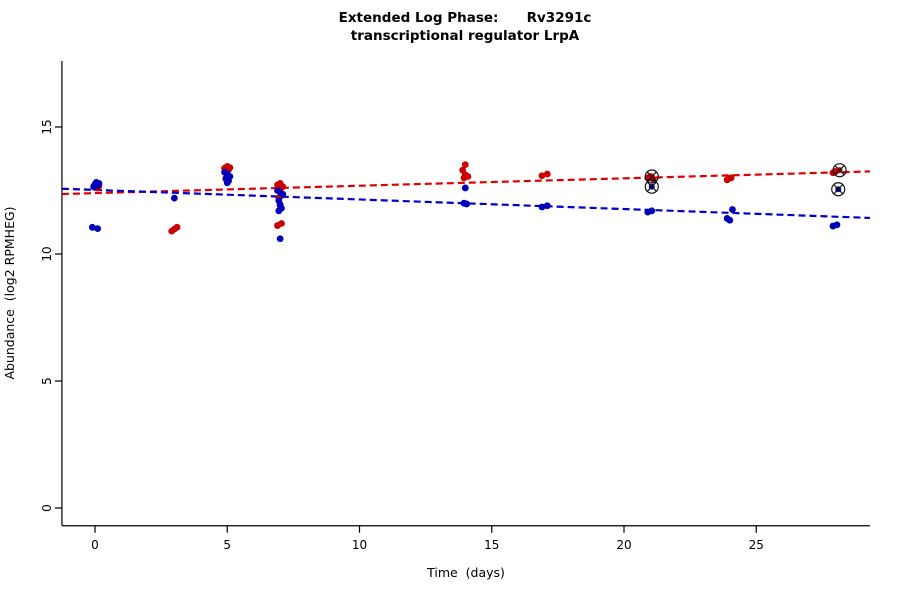 This screenshot has width=900, height=600. I want to click on y-tick-label: 15, so click(47, 126).